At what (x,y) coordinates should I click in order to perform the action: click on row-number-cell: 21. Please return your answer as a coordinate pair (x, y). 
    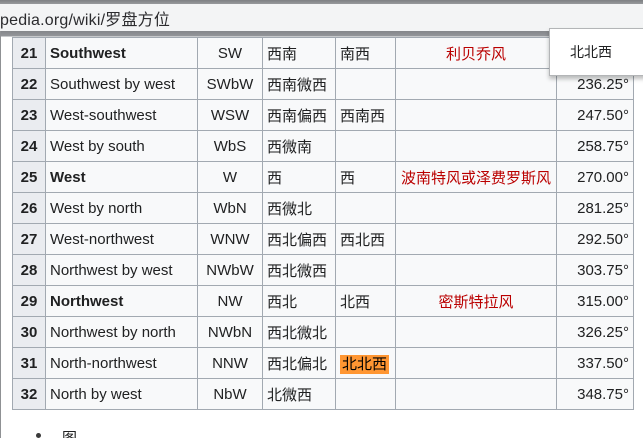
    Looking at the image, I should click on (29, 53).